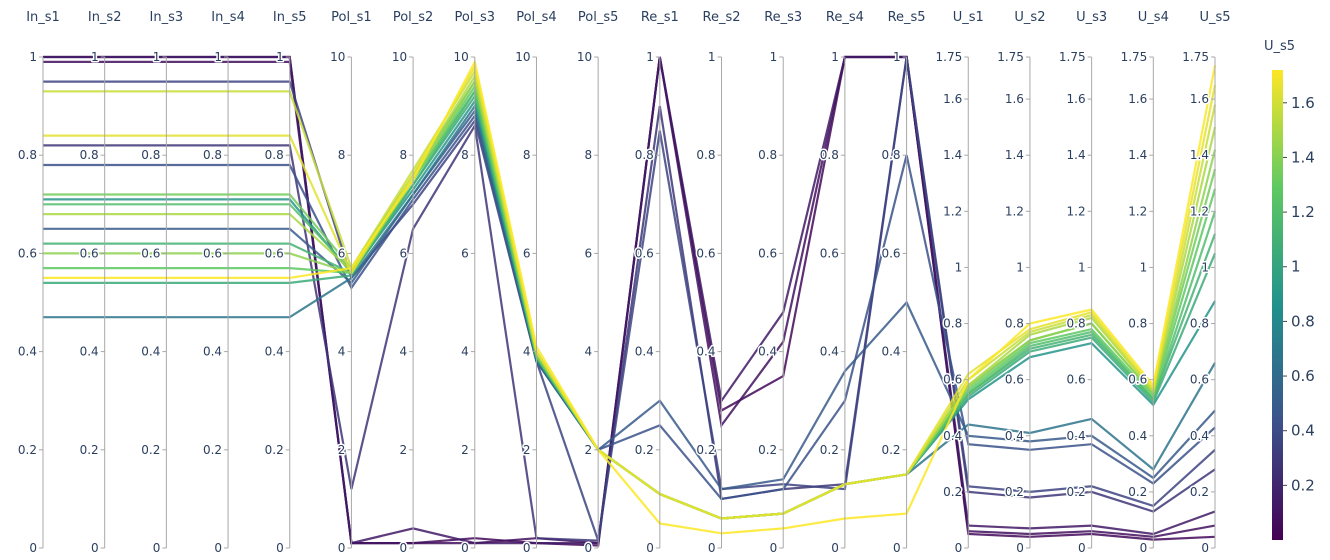 The image size is (1330, 560). Describe the element at coordinates (1153, 17) in the screenshot. I see `axis-title: U_s4` at that location.